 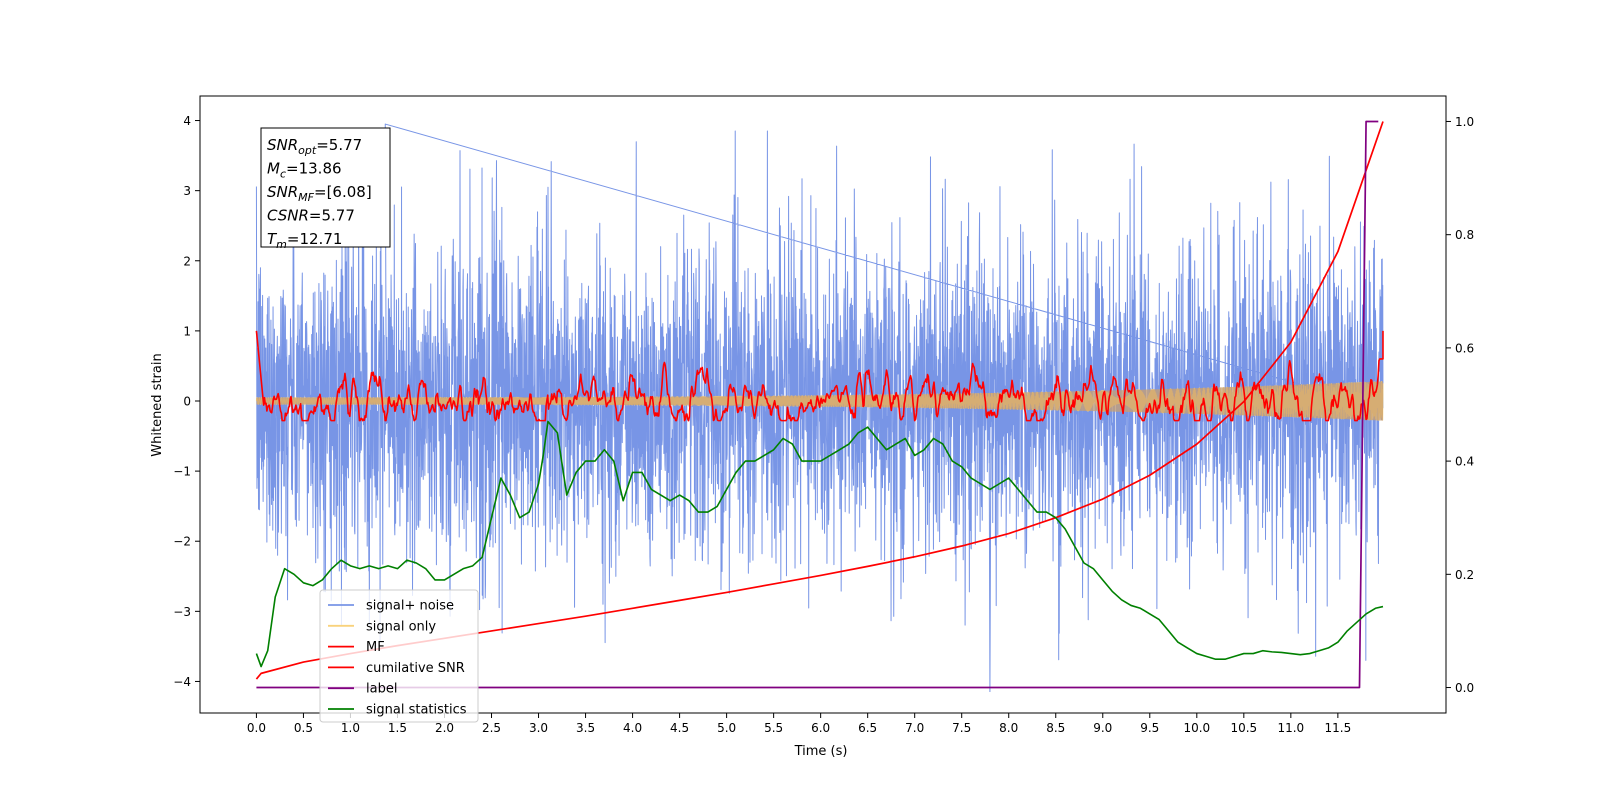 What do you see at coordinates (491, 728) in the screenshot?
I see `x-tick-label: 2.5` at bounding box center [491, 728].